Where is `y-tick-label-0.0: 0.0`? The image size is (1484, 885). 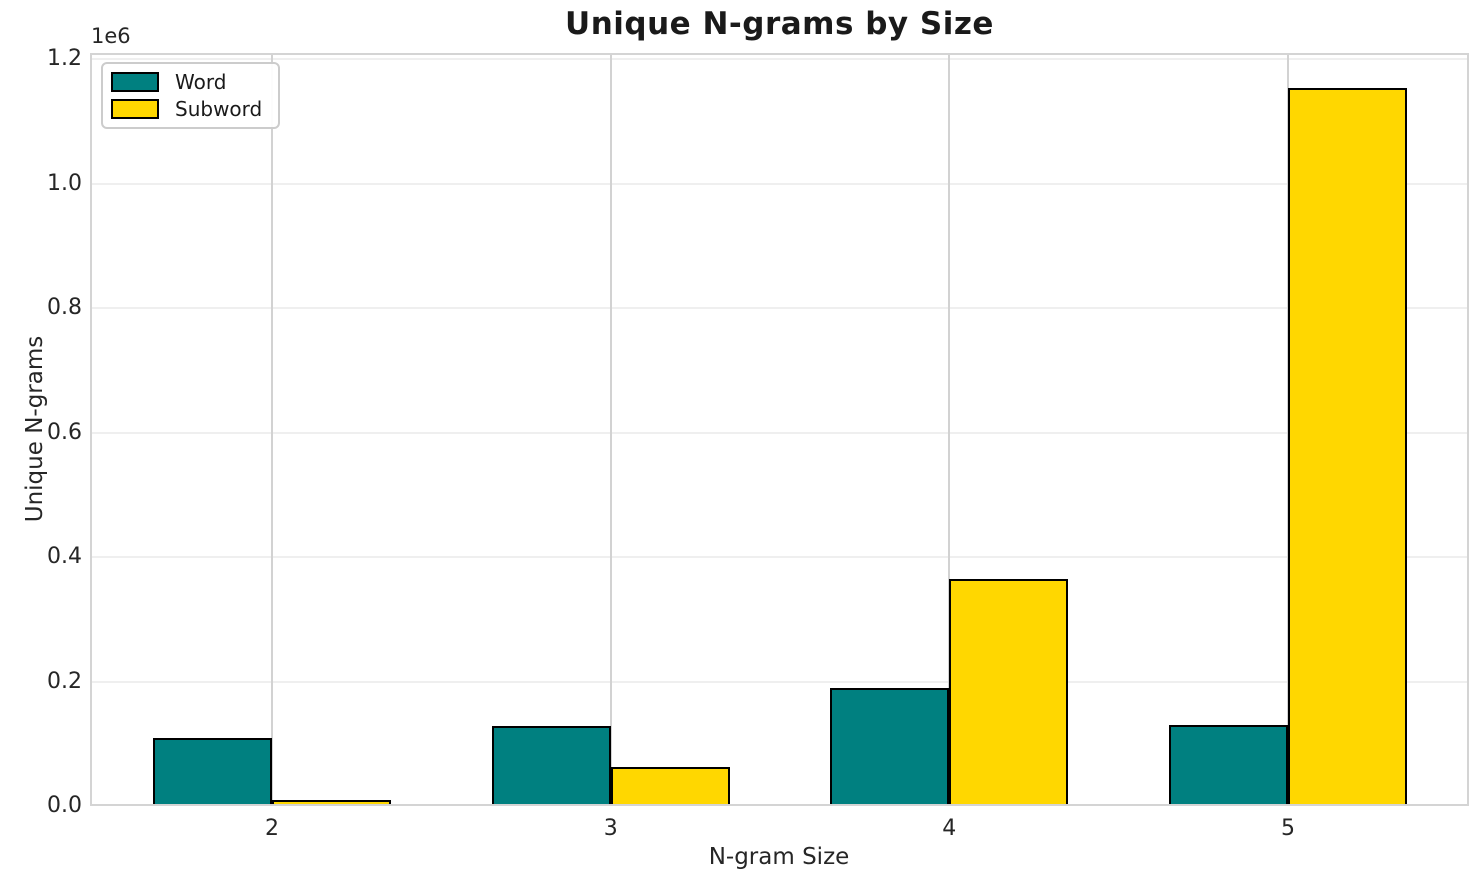
y-tick-label-0.0: 0.0 is located at coordinates (64, 805).